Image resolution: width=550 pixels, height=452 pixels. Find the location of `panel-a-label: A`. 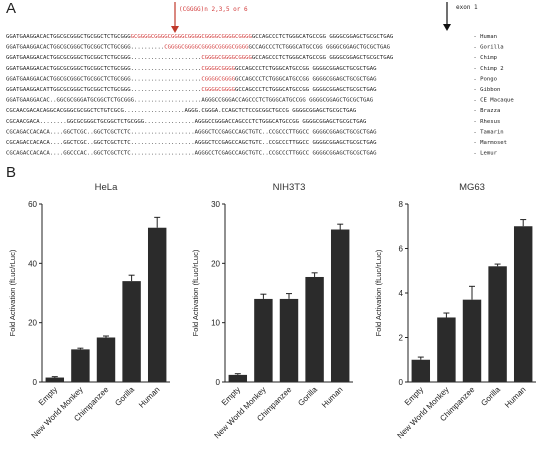

panel-a-label: A is located at coordinates (11, 8).